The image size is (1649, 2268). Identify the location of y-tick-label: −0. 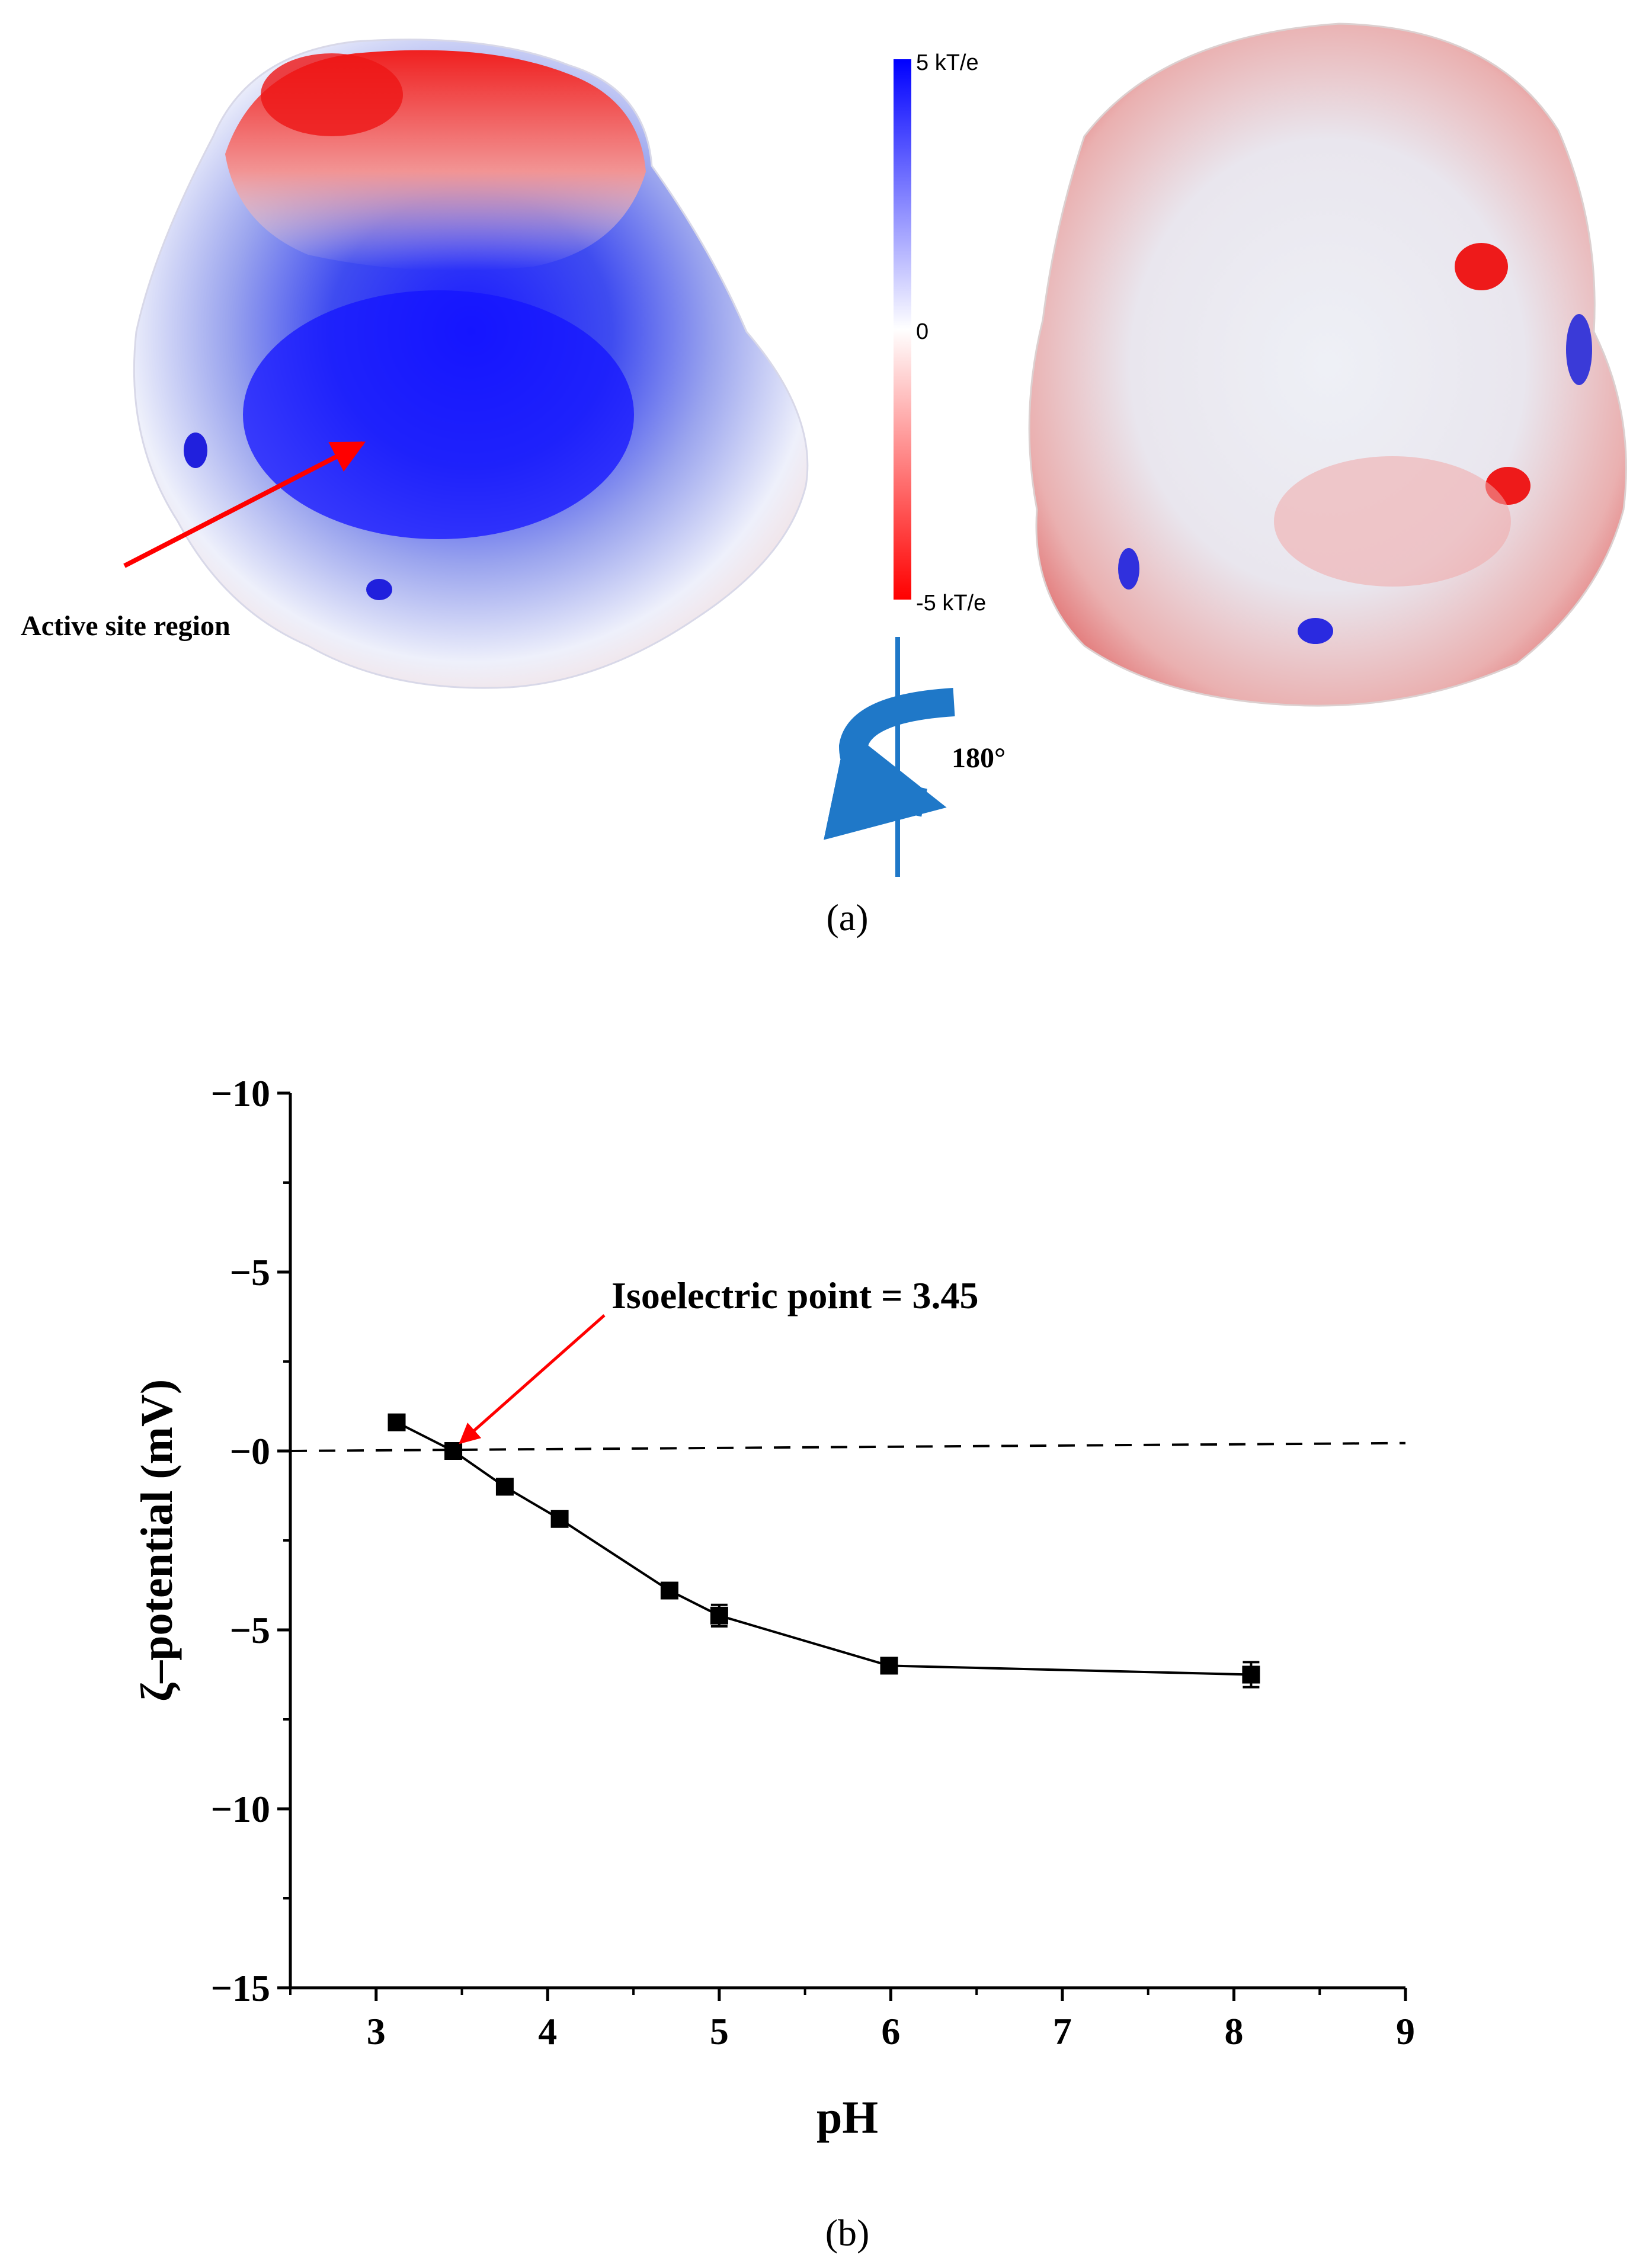
(250, 1451).